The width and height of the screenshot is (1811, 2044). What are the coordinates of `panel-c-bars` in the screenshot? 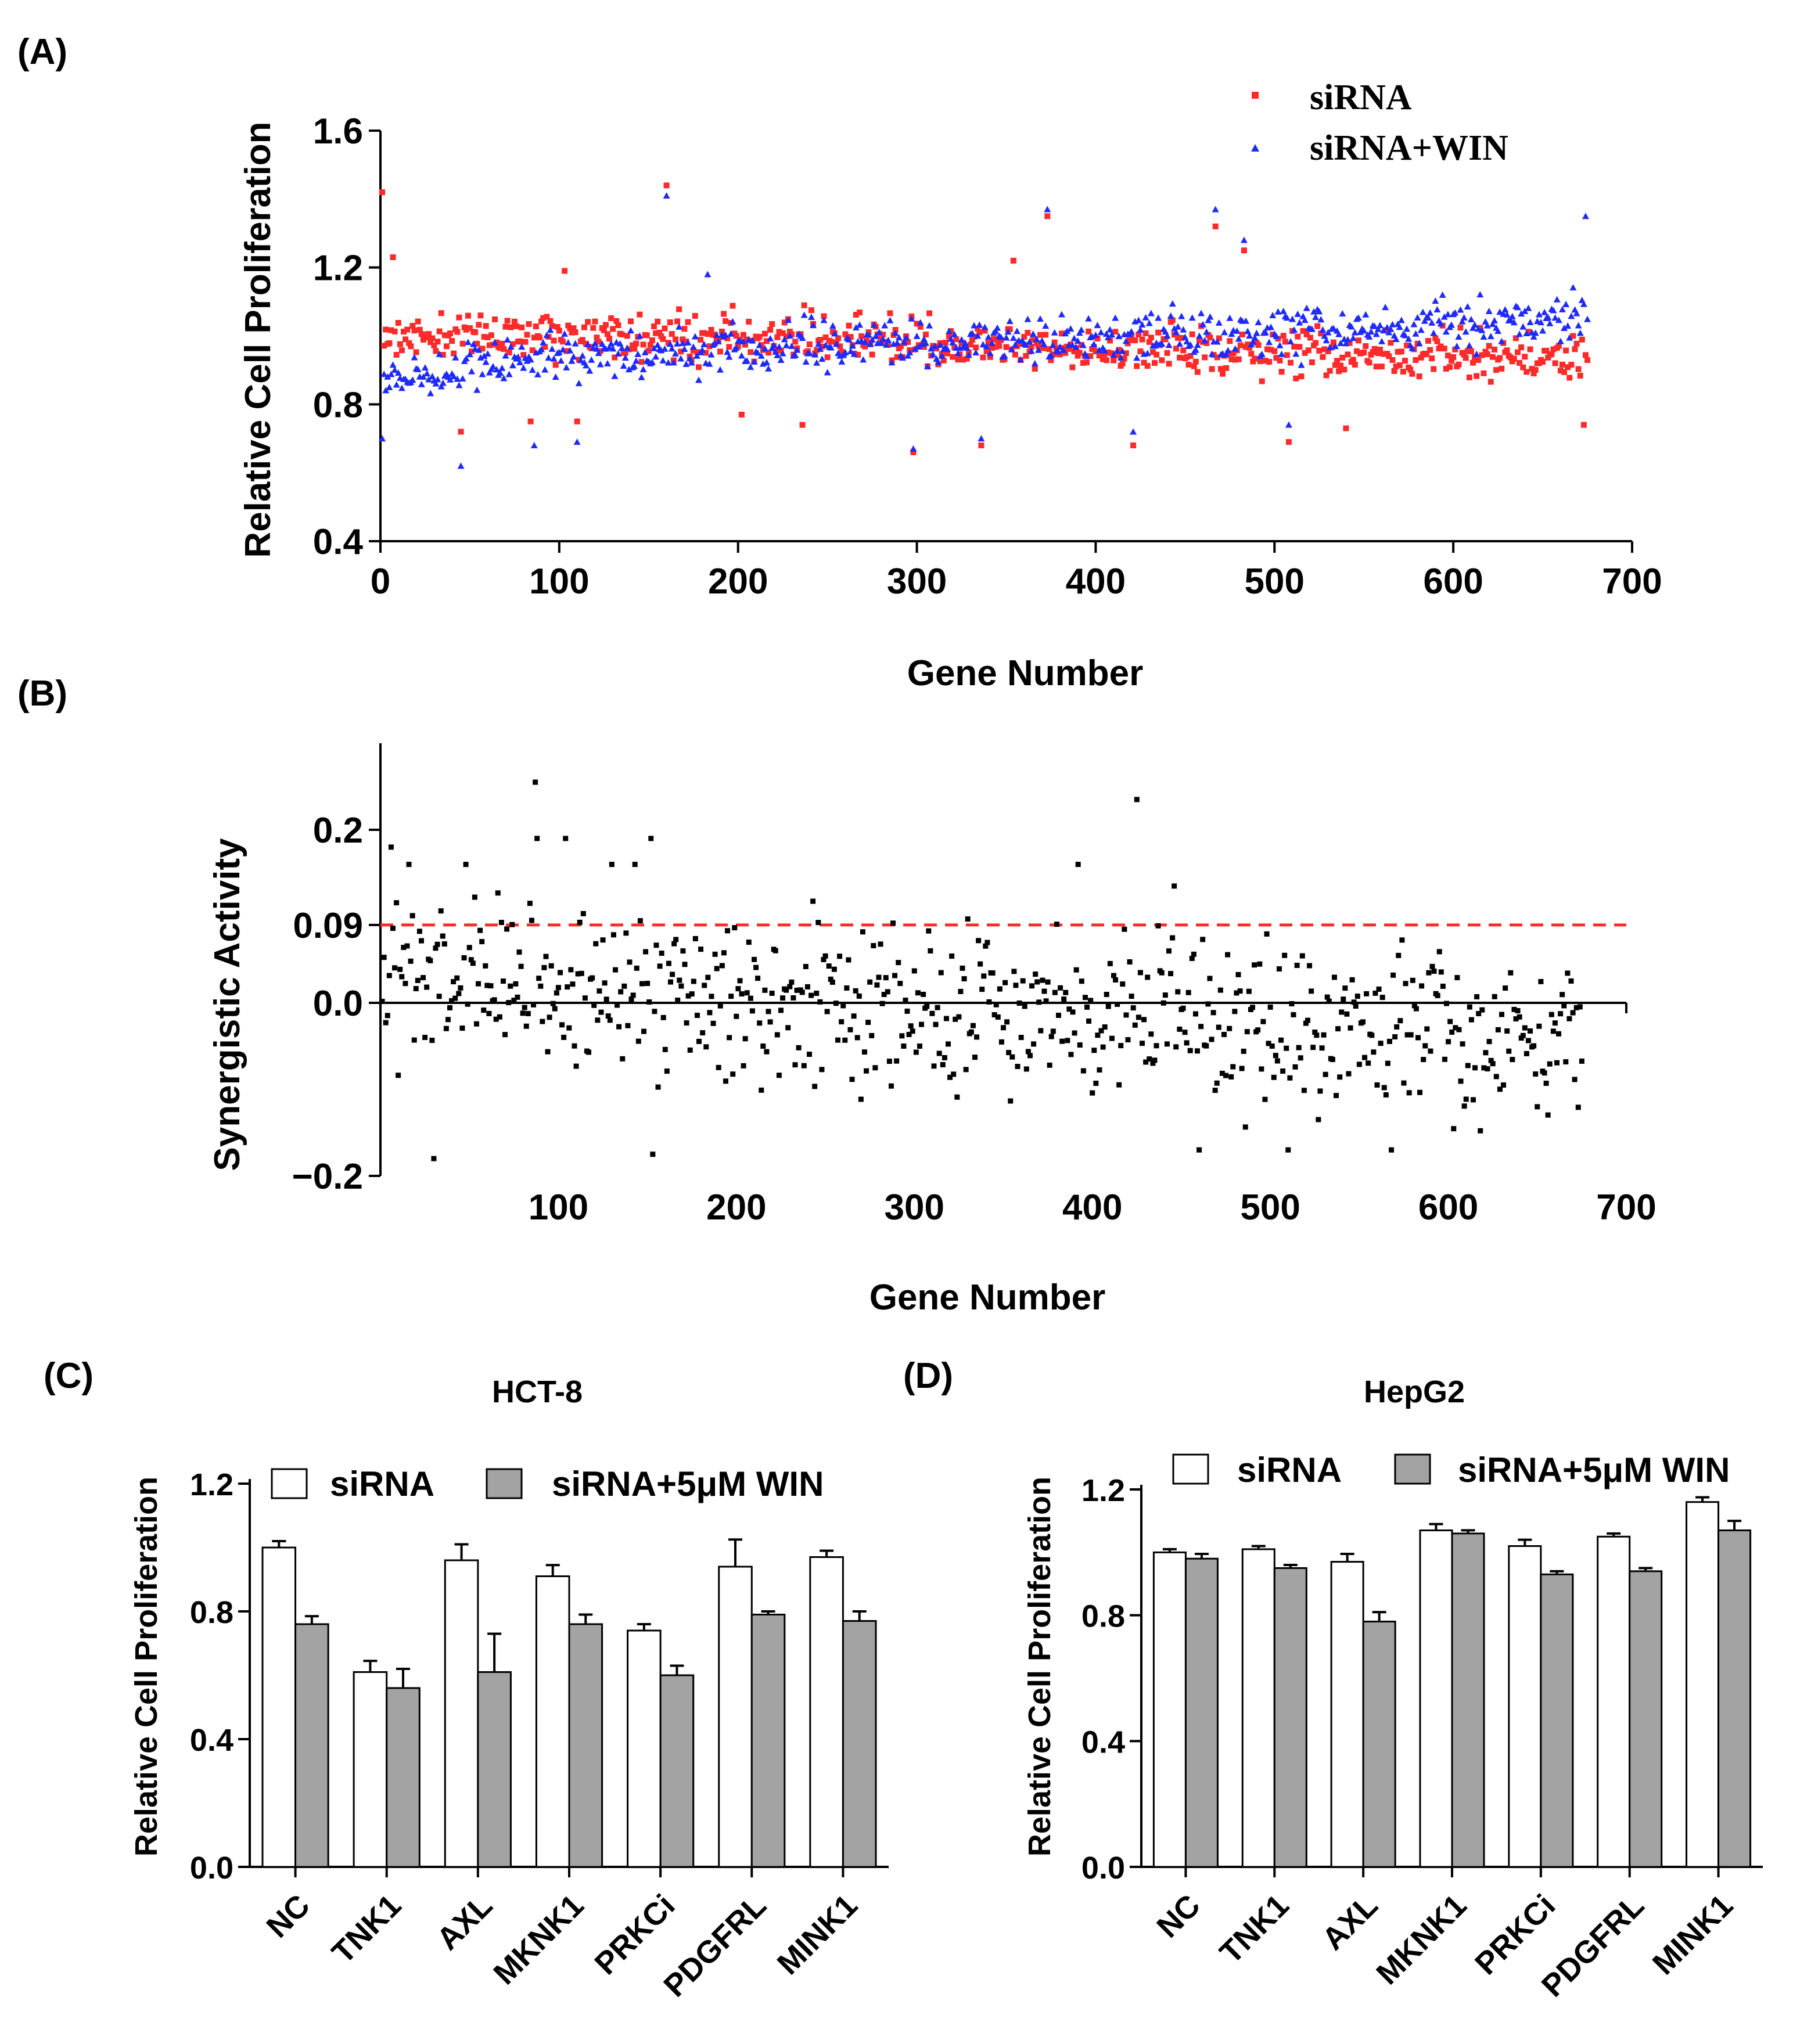 It's located at (569, 1703).